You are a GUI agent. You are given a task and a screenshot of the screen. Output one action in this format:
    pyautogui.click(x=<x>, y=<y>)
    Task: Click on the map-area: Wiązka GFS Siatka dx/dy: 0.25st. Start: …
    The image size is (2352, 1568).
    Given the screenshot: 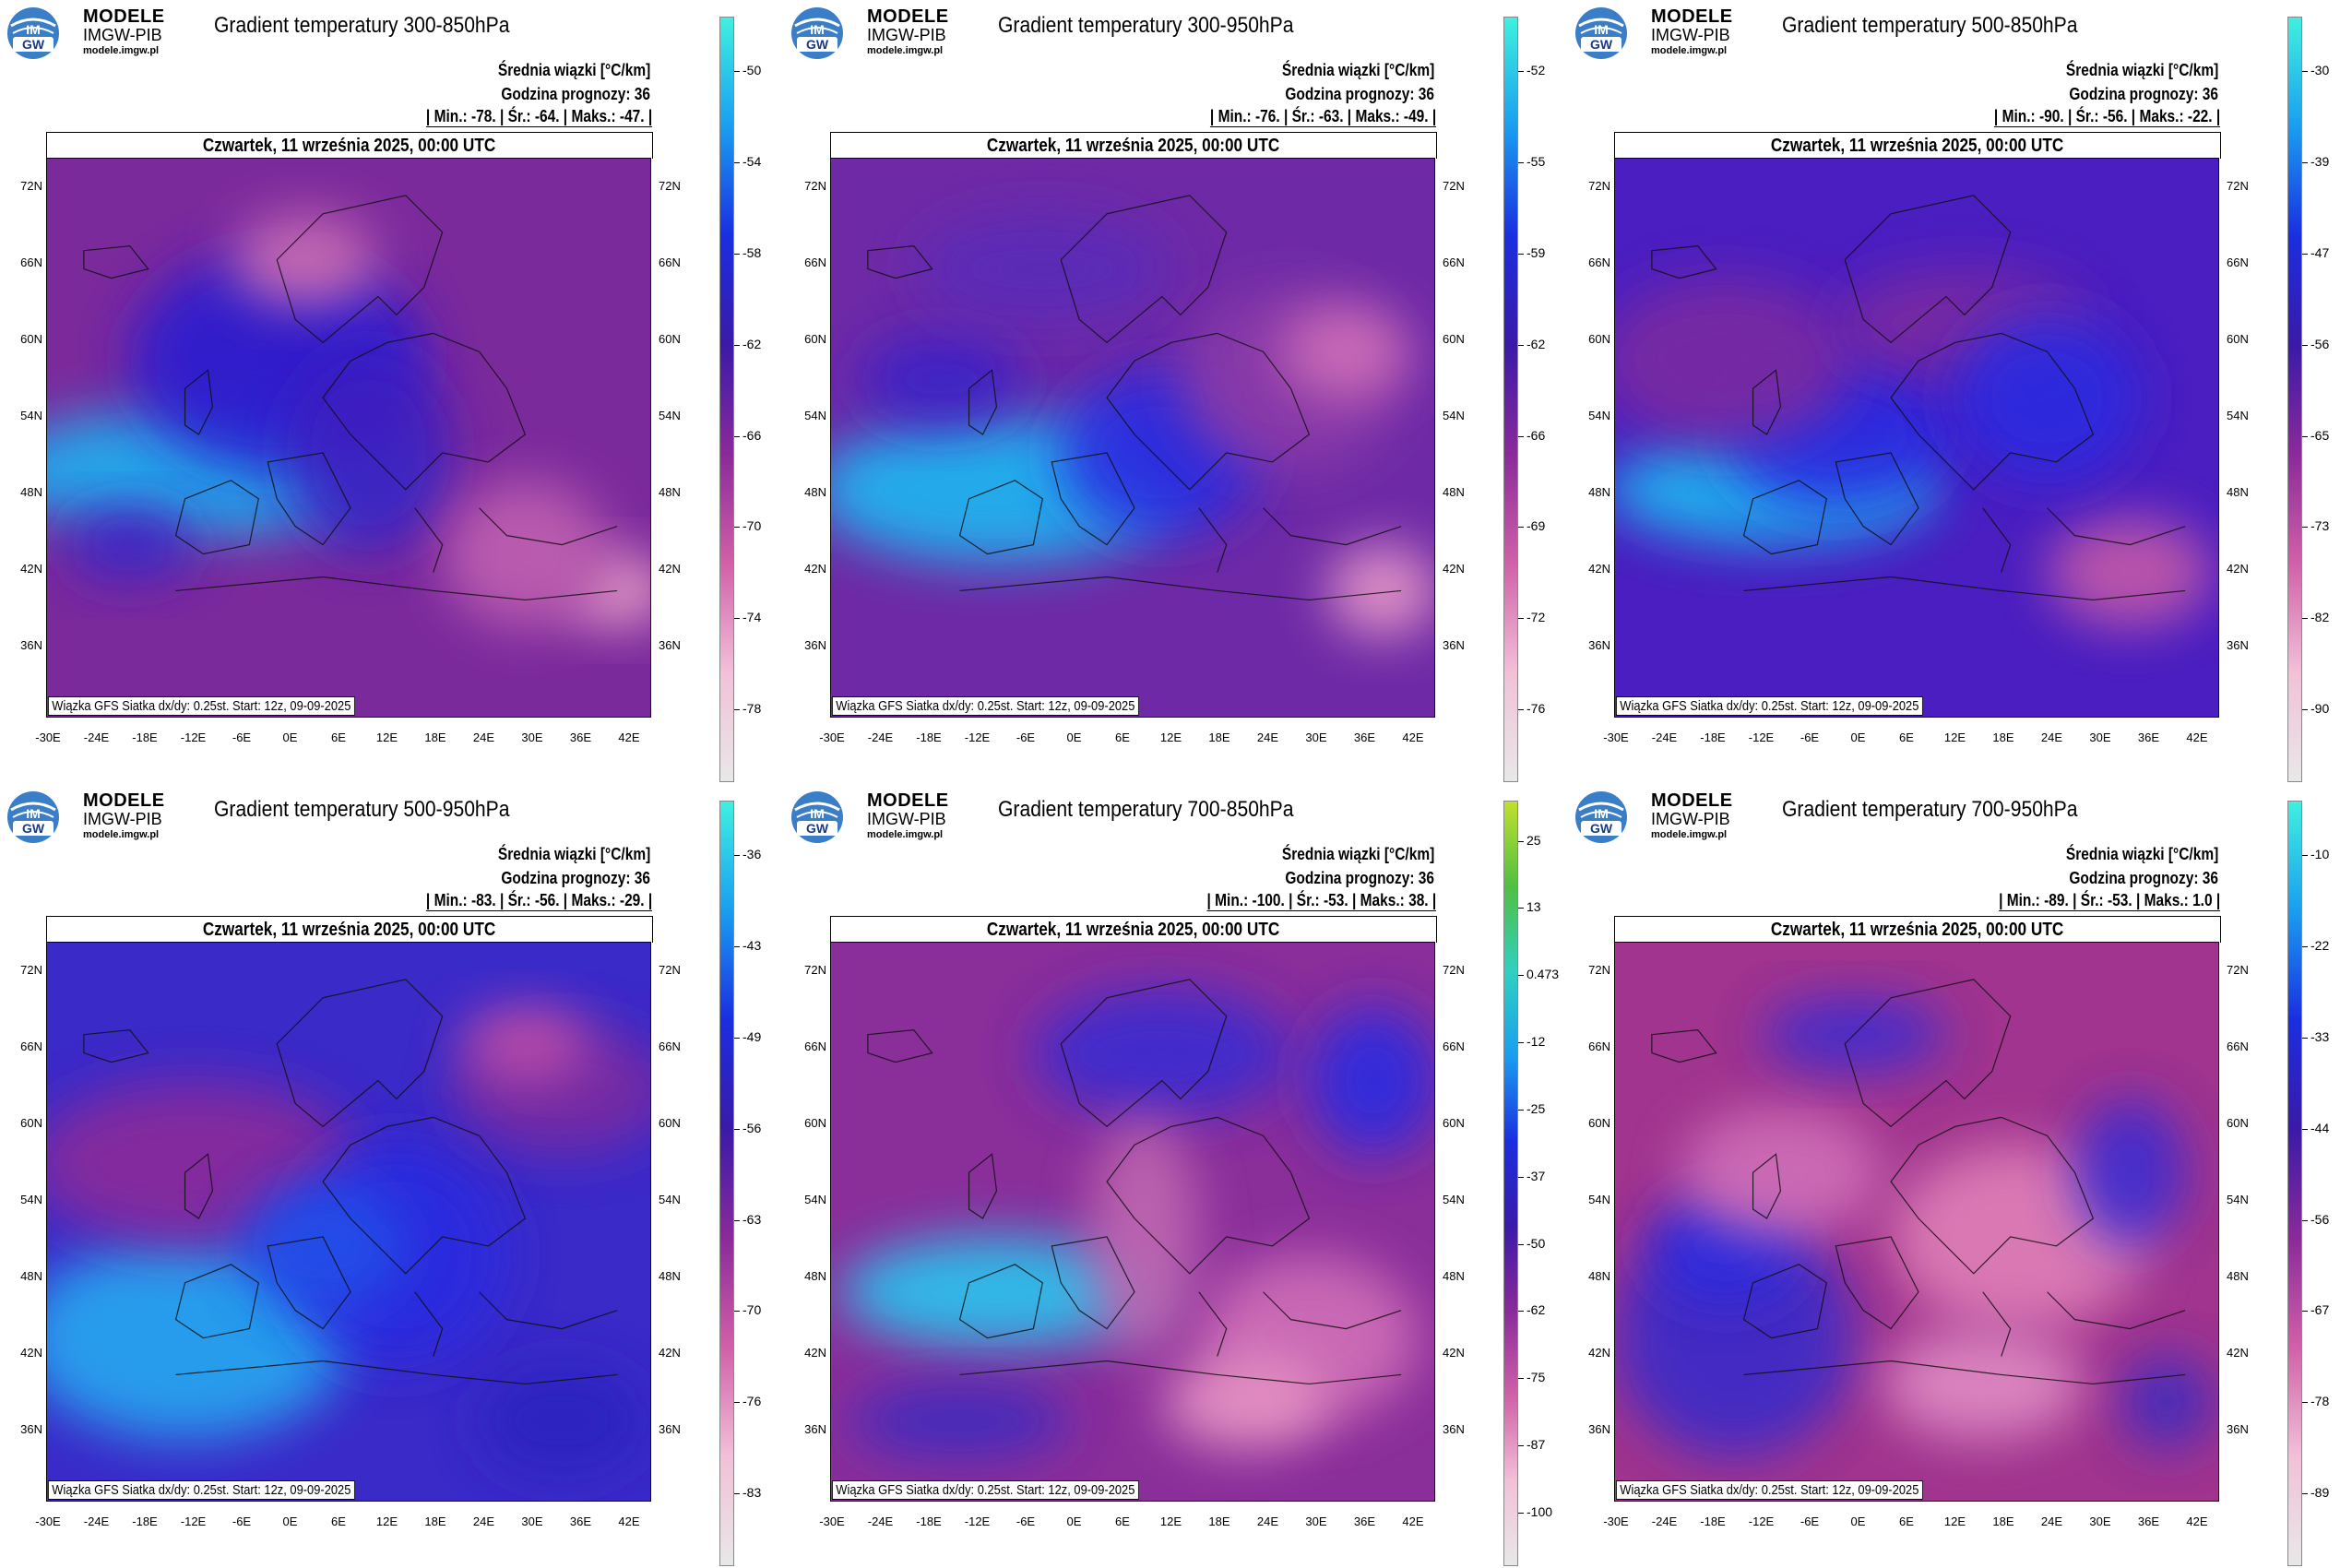 What is the action you would take?
    pyautogui.click(x=348, y=438)
    